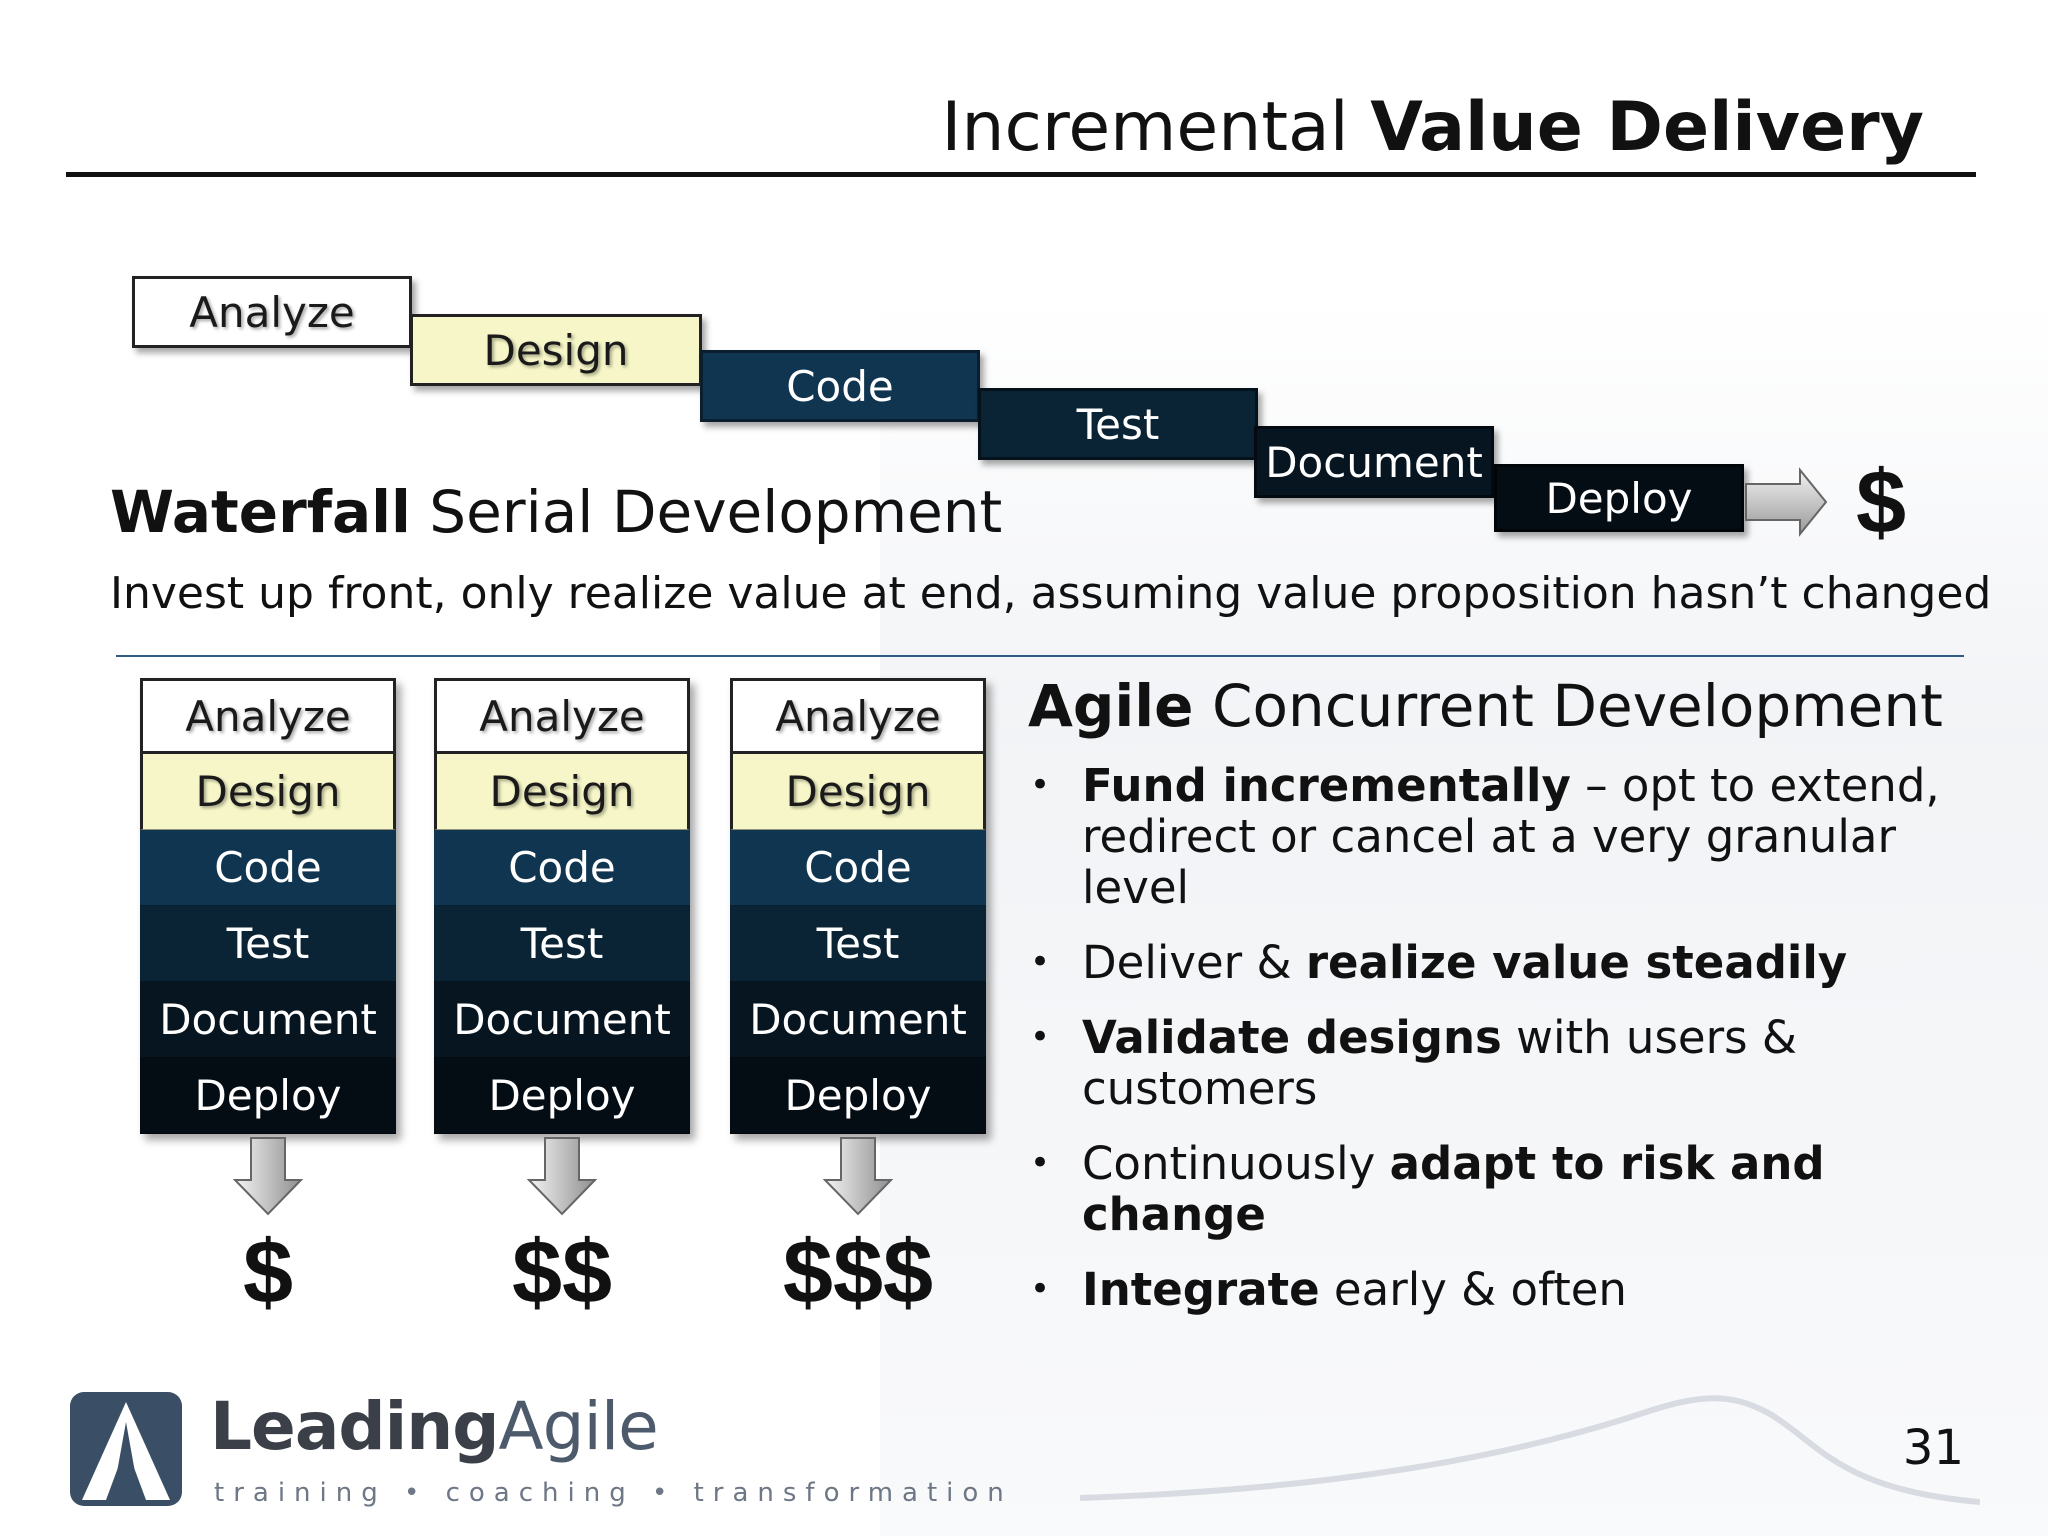  What do you see at coordinates (434, 1426) in the screenshot?
I see `logo-wordmark: LeadingAgile` at bounding box center [434, 1426].